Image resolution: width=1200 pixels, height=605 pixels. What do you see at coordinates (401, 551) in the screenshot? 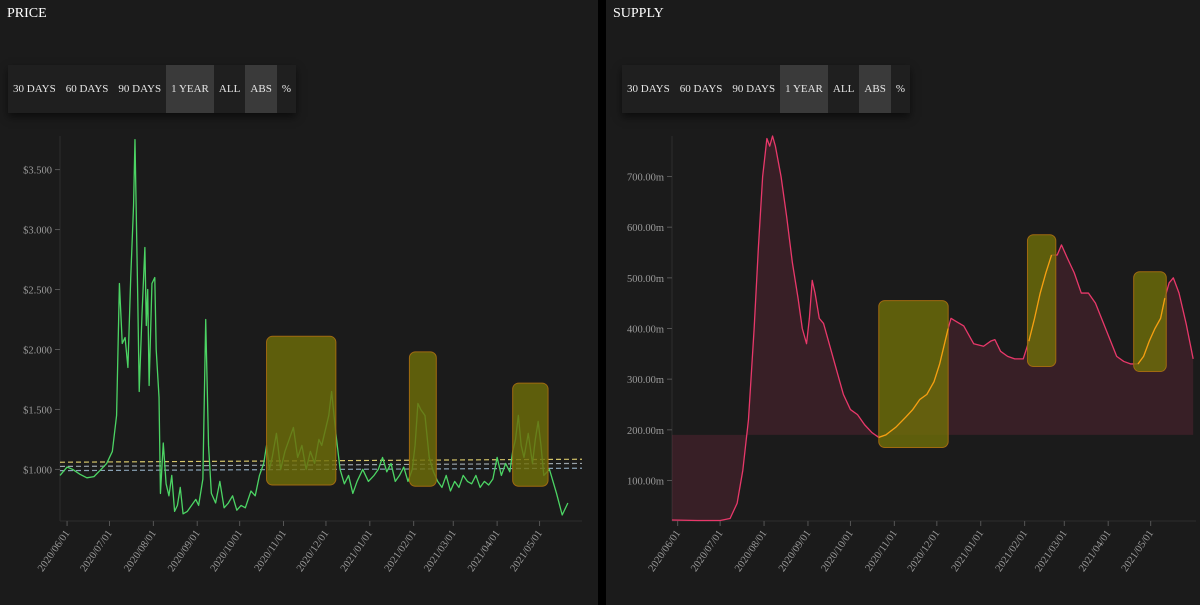
I see `price-x-tick-label: 2021/02/01` at bounding box center [401, 551].